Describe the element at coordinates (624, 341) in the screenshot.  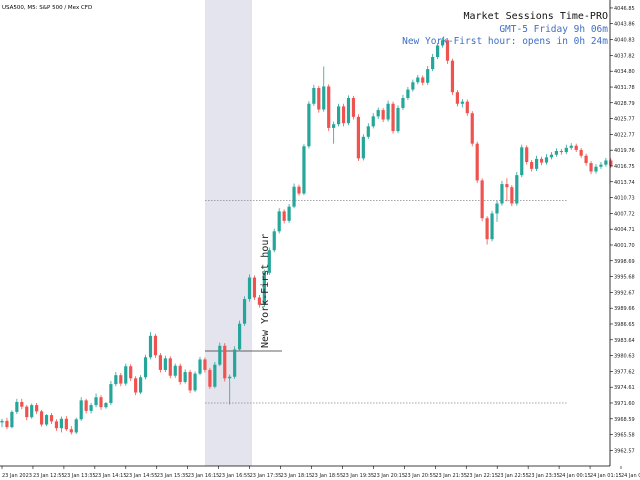
I see `price-tick-label: 3983.64` at that location.